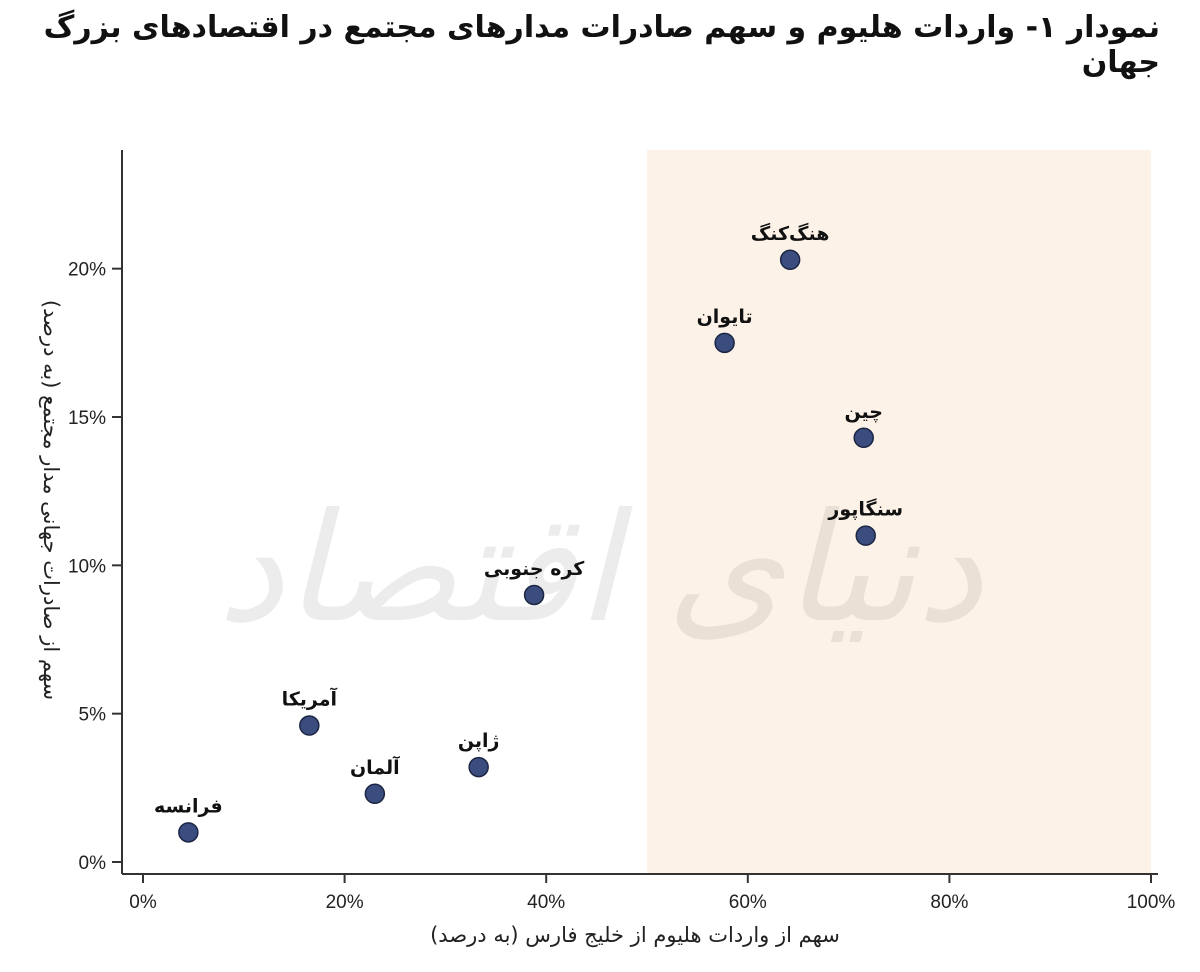 The width and height of the screenshot is (1200, 972). I want to click on y-tick-label: 10%, so click(87, 566).